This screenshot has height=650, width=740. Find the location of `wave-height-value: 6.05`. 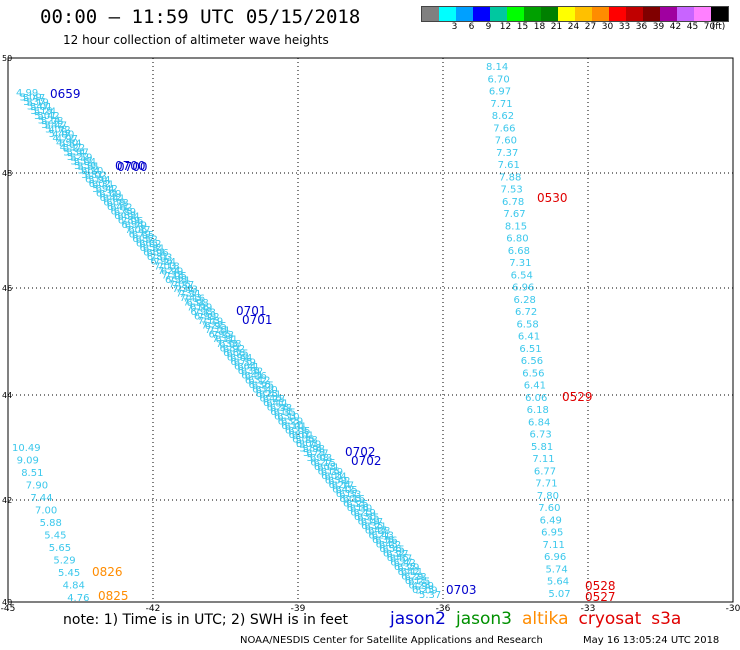

wave-height-value: 6.05 is located at coordinates (303, 440).